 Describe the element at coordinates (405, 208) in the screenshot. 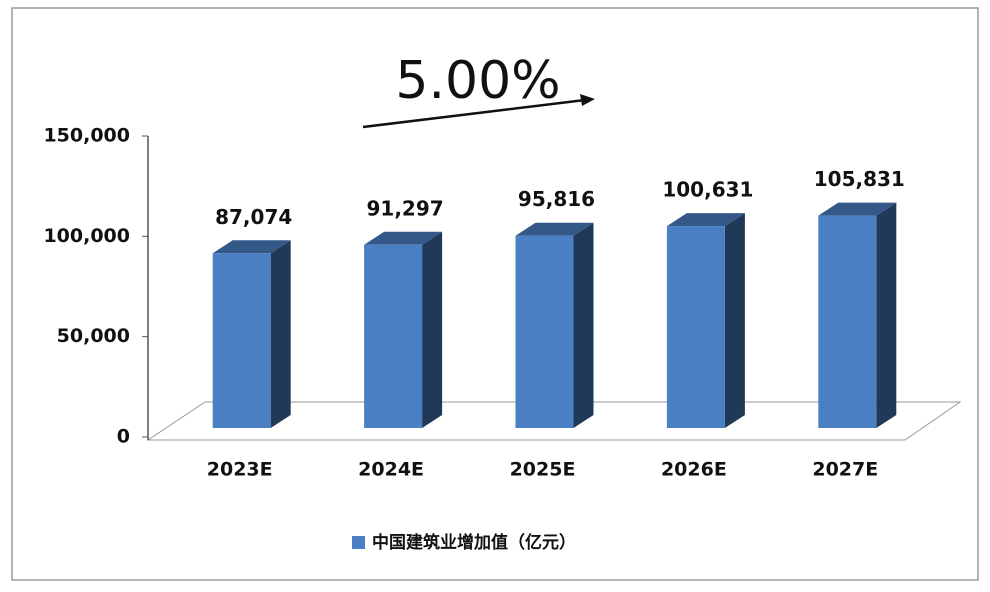

I see `value-label: 91,297` at that location.